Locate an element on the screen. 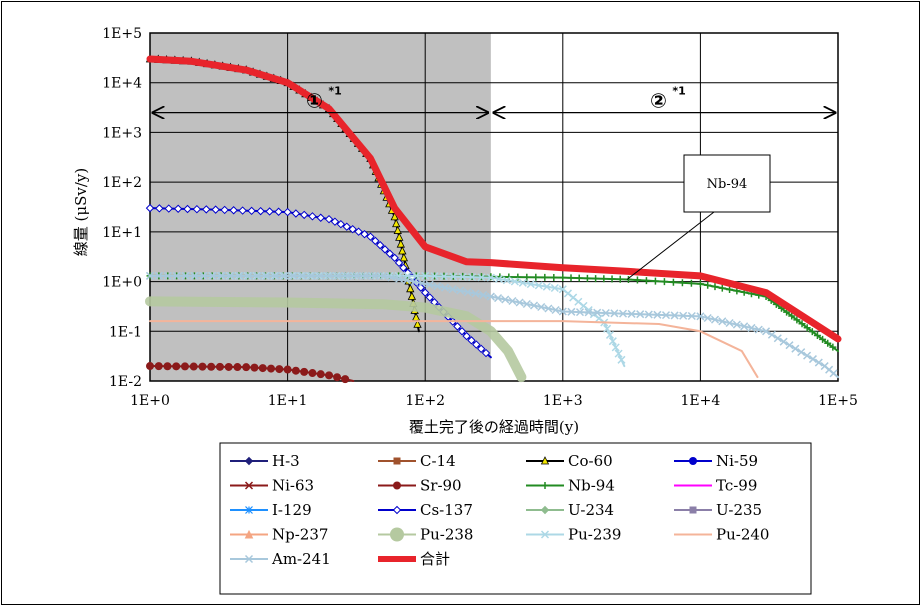 The image size is (923, 608). region-label-1: ① is located at coordinates (314, 101).